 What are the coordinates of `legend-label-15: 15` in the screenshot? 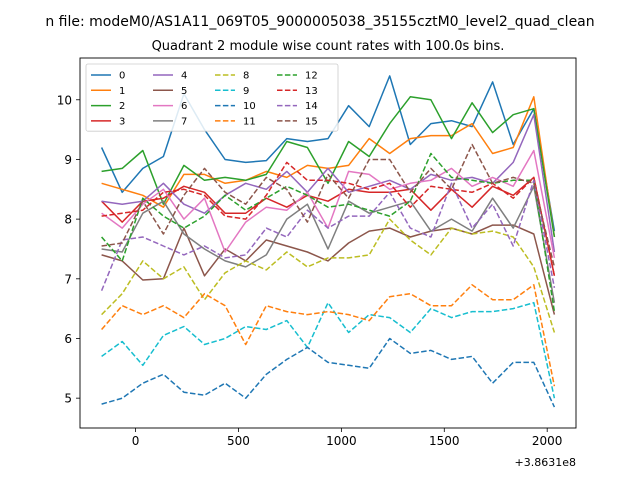 It's located at (311, 121).